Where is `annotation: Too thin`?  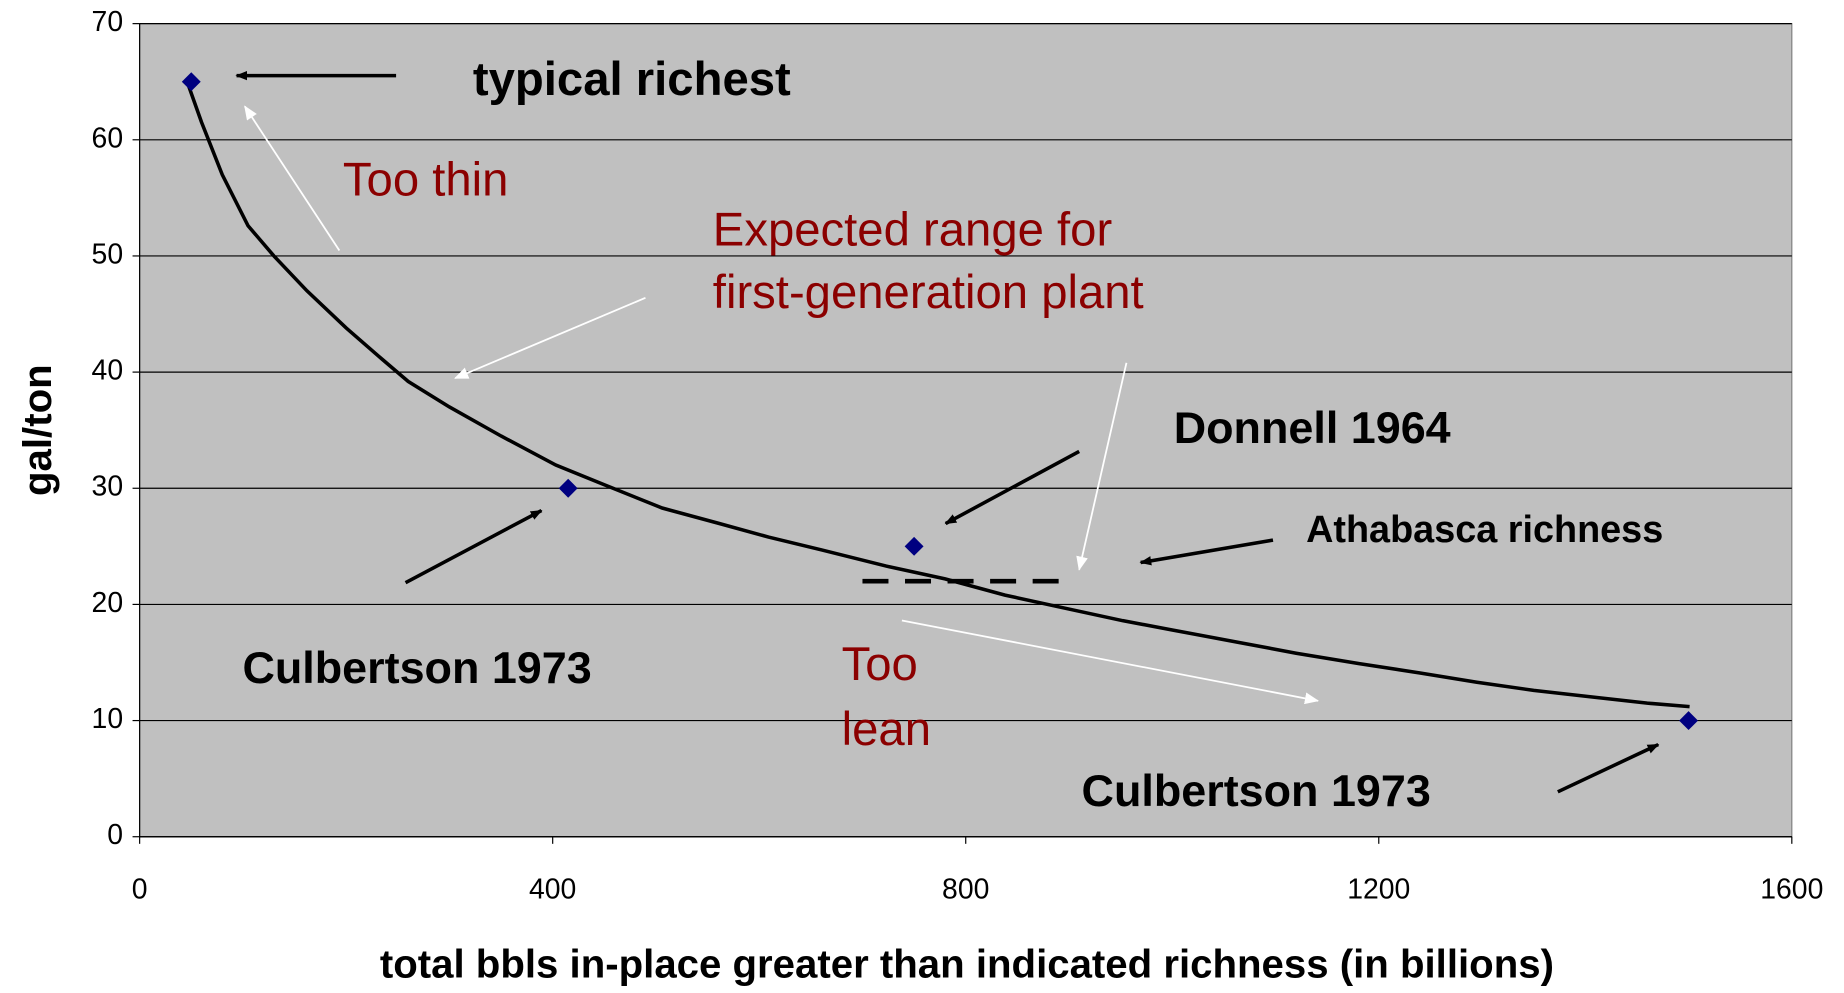 annotation: Too thin is located at coordinates (426, 180).